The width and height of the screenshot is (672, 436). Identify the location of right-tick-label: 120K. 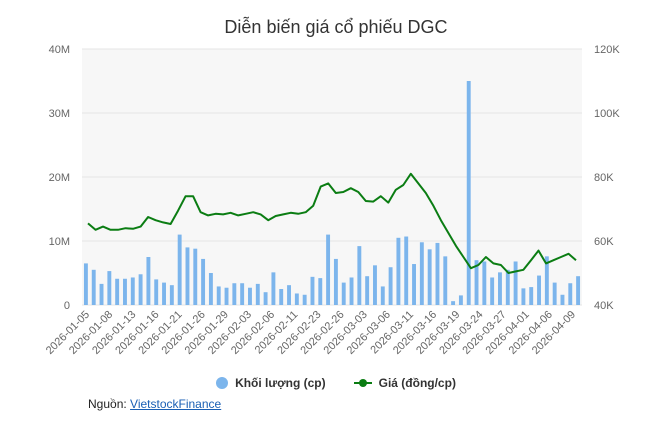
(607, 50).